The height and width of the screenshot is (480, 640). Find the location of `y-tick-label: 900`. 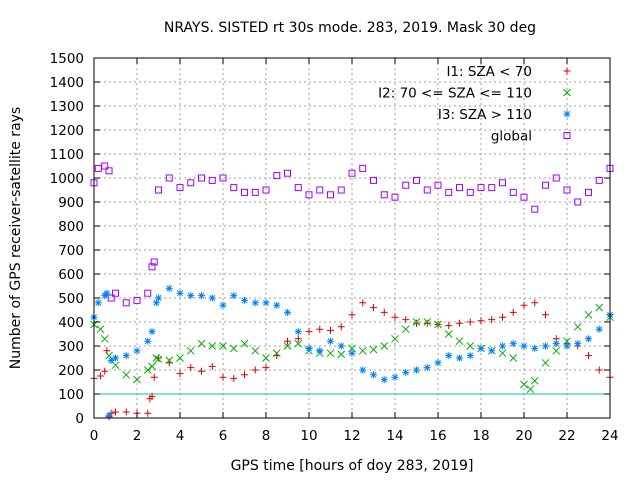

y-tick-label: 900 is located at coordinates (71, 203).